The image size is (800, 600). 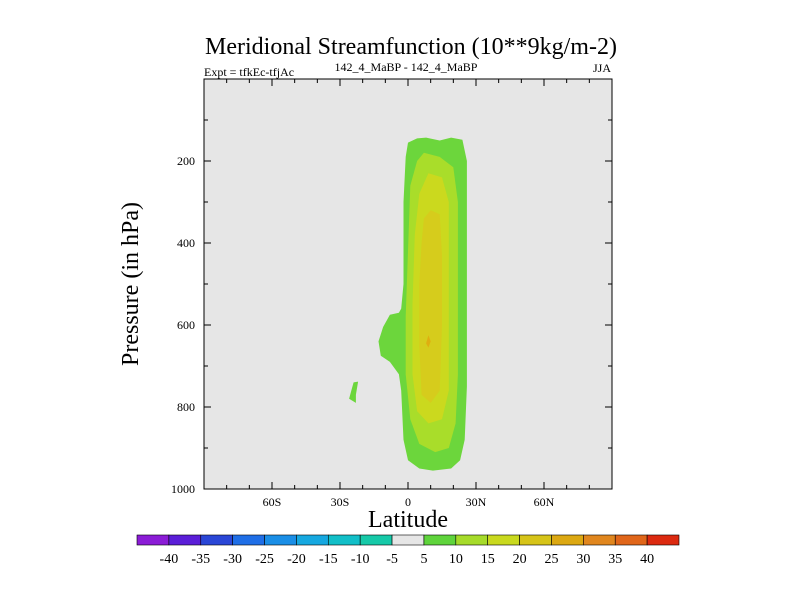 What do you see at coordinates (583, 559) in the screenshot?
I see `colorbar-label: 30` at bounding box center [583, 559].